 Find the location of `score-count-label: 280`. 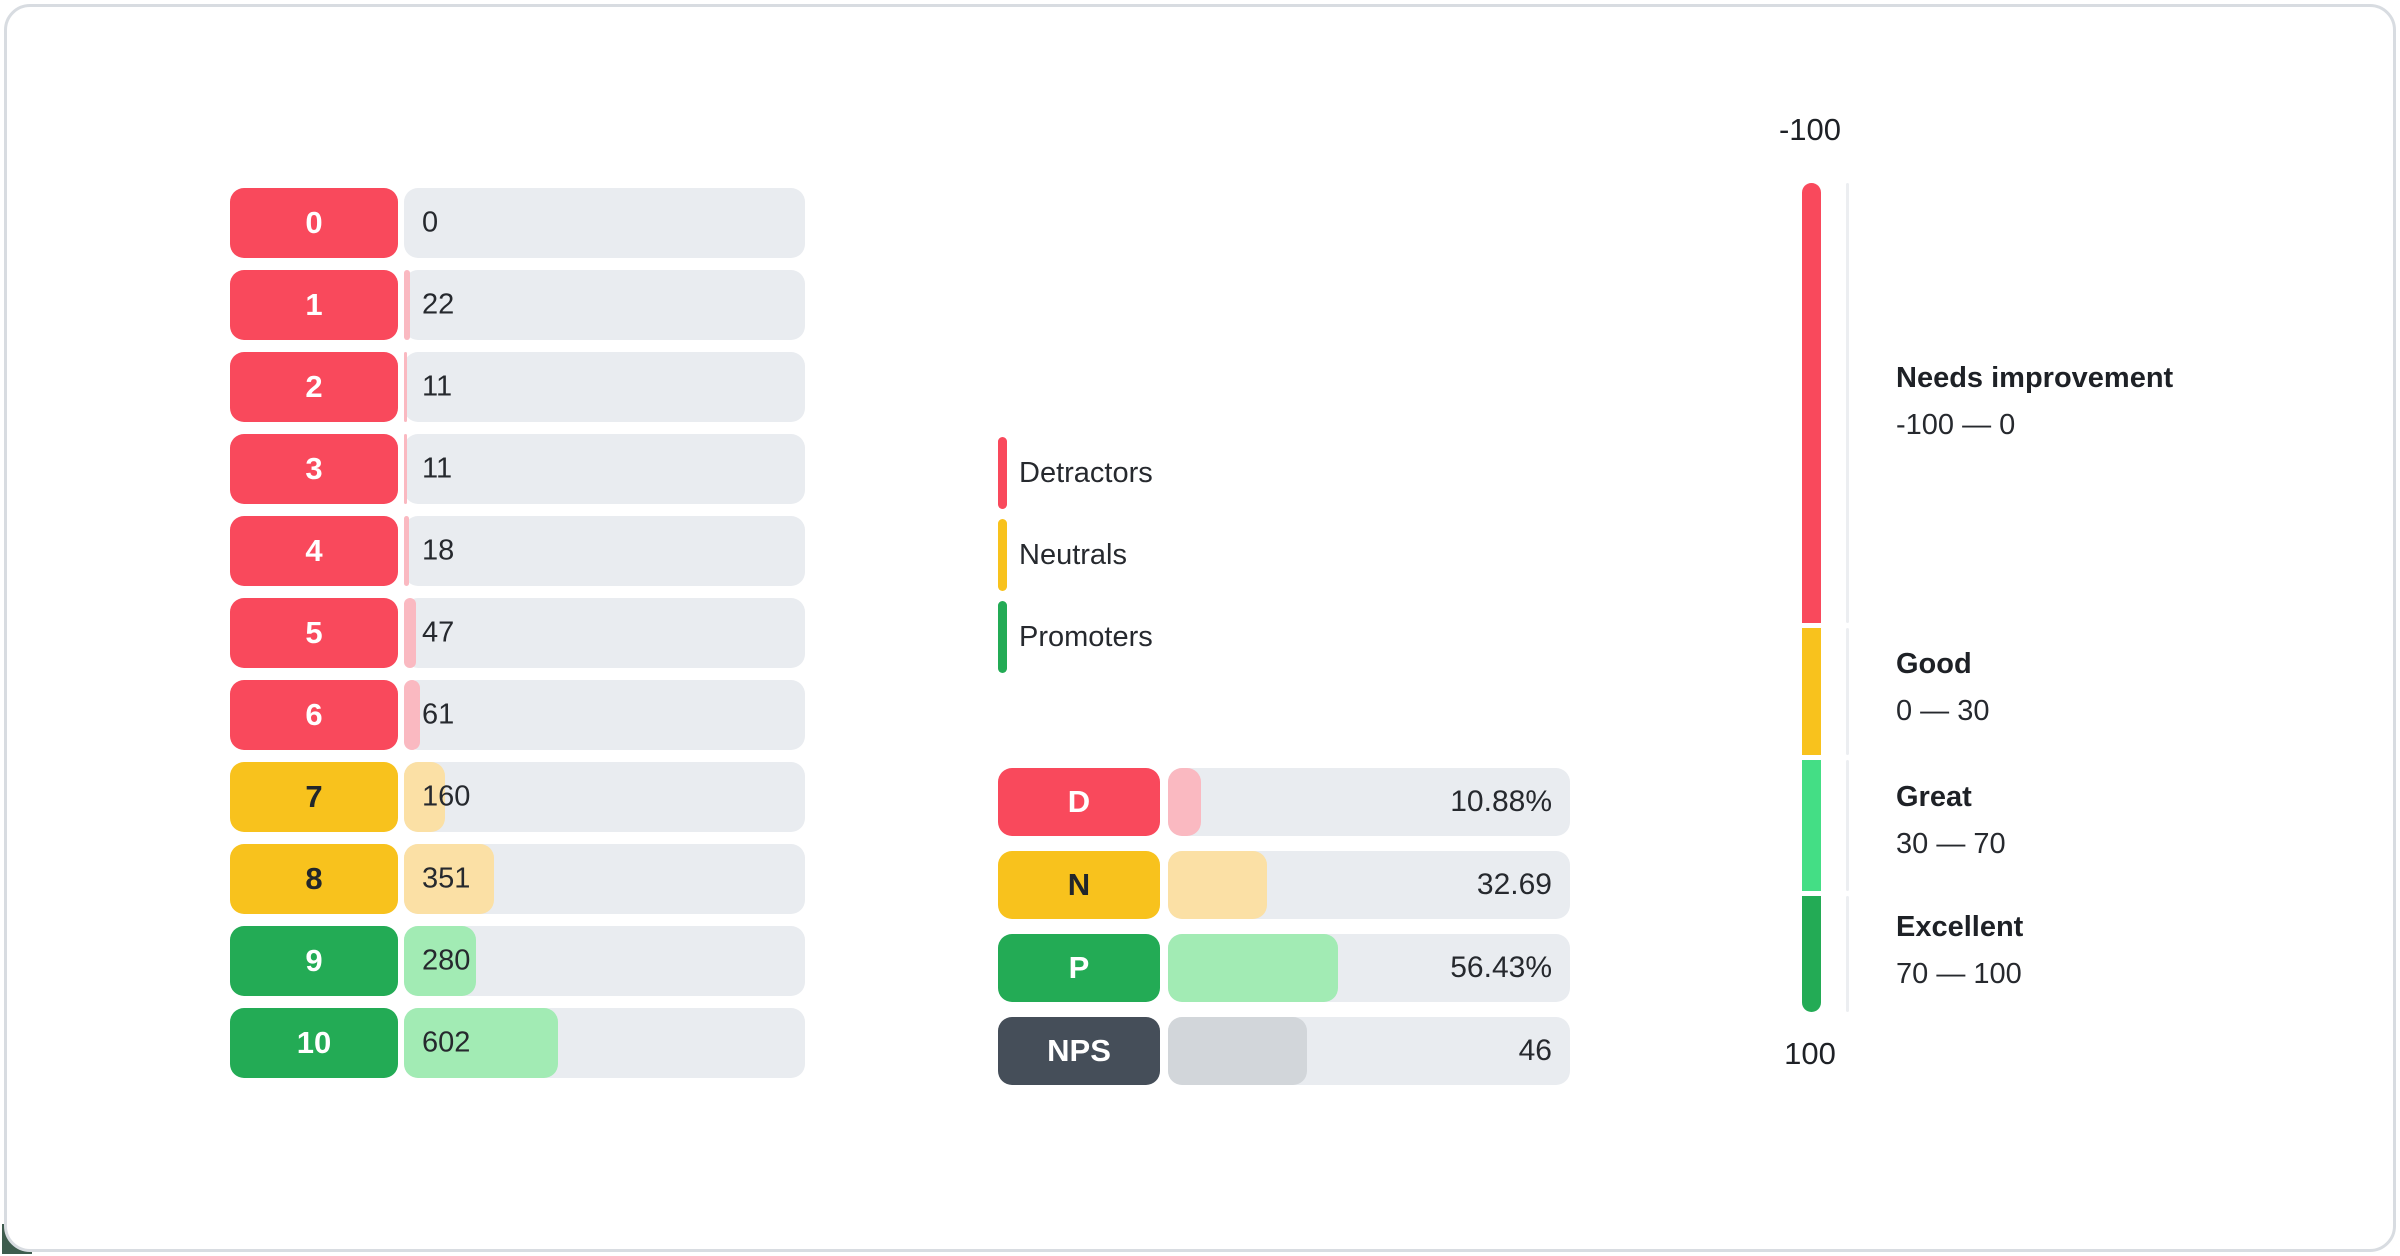

score-count-label: 280 is located at coordinates (446, 960).